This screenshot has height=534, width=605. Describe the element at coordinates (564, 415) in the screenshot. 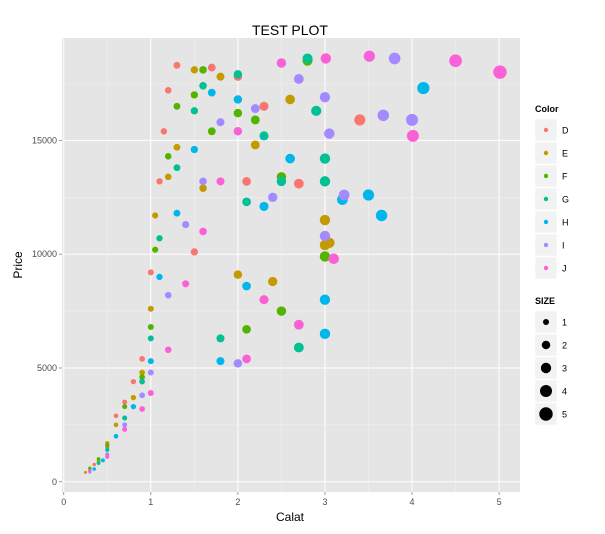

I see `size-legend-label-5: 5` at that location.